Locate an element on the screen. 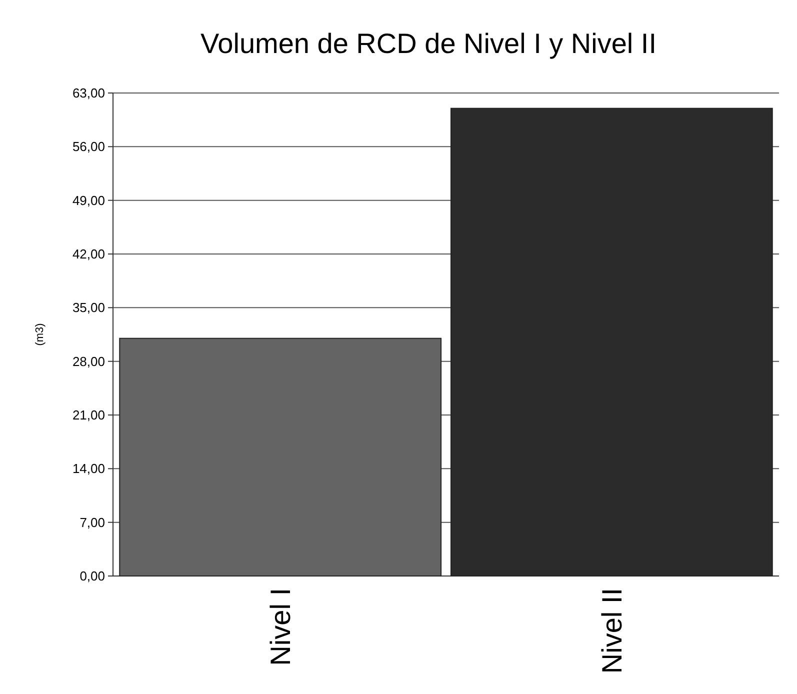 This screenshot has width=797, height=694. y-tick-label: 21,00 is located at coordinates (88, 415).